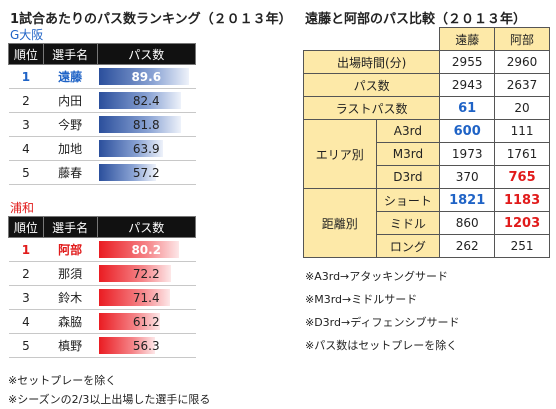 This screenshot has width=556, height=409. What do you see at coordinates (408, 223) in the screenshot?
I see `row-label: ミドル` at bounding box center [408, 223].